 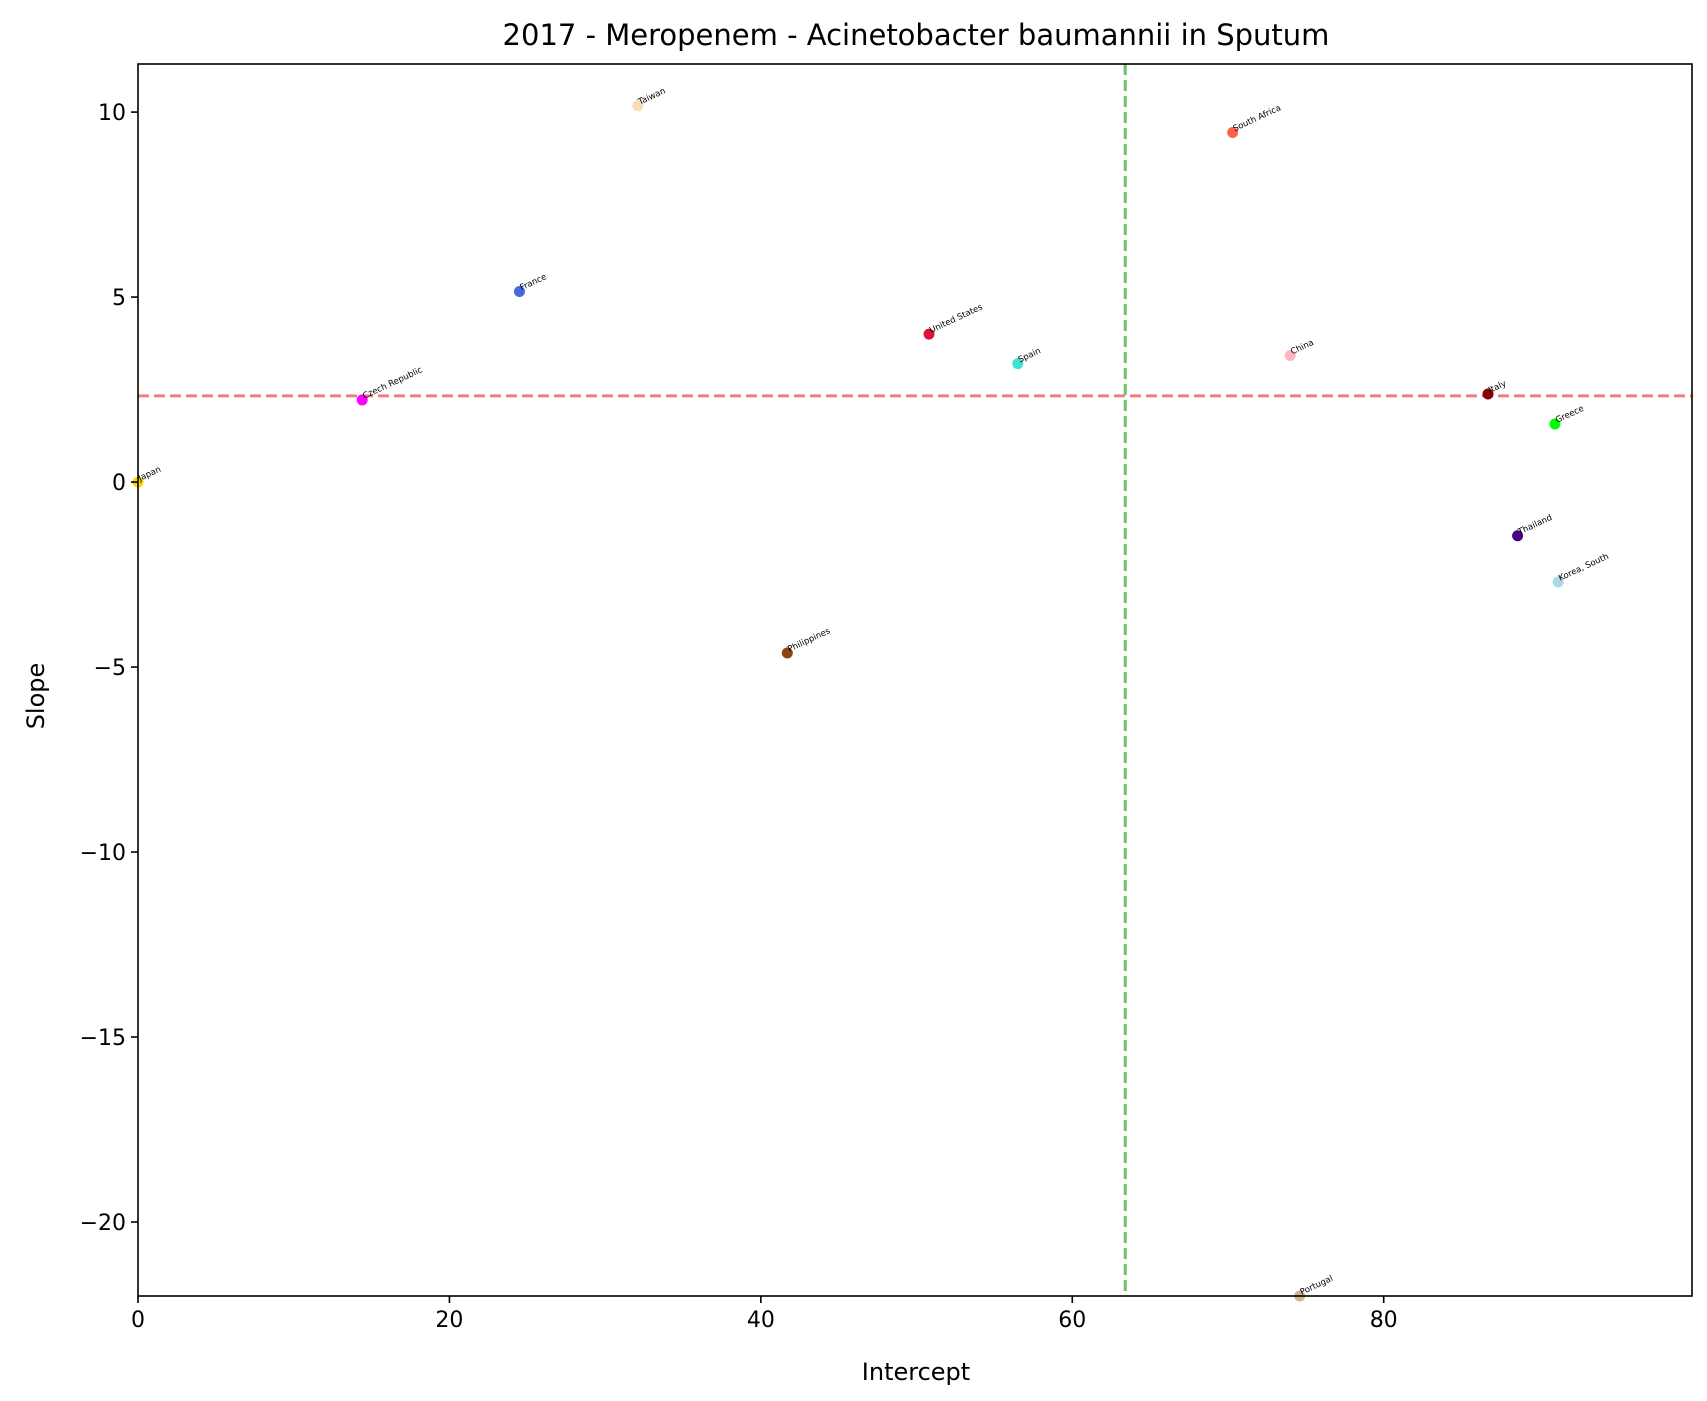 I want to click on x-tick-label: 0, so click(x=138, y=1320).